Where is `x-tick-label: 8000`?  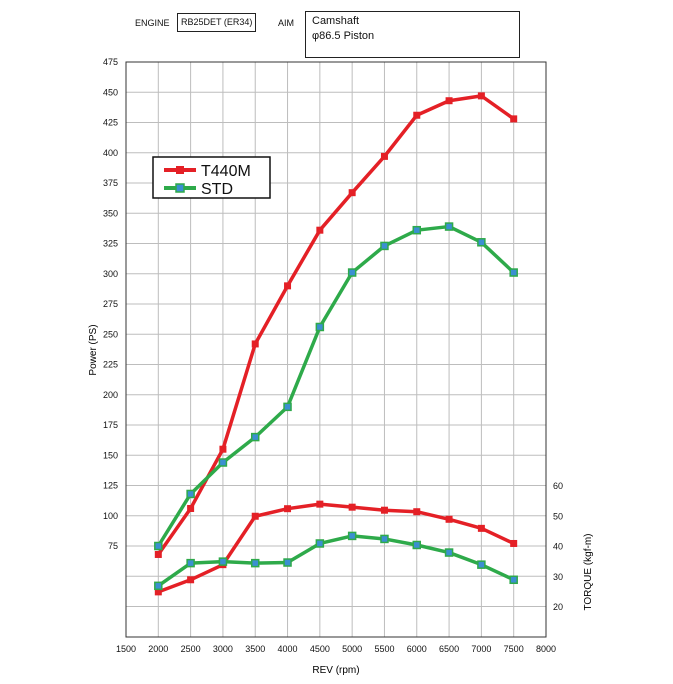
x-tick-label: 8000 is located at coordinates (546, 649).